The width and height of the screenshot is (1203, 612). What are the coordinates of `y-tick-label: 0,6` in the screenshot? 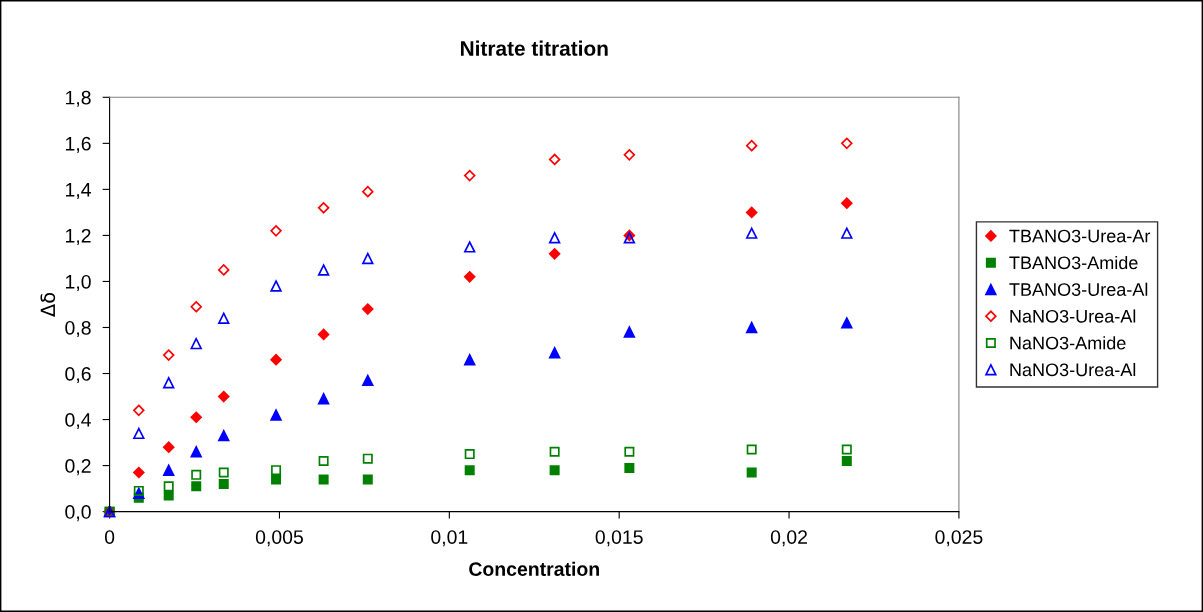 It's located at (78, 375).